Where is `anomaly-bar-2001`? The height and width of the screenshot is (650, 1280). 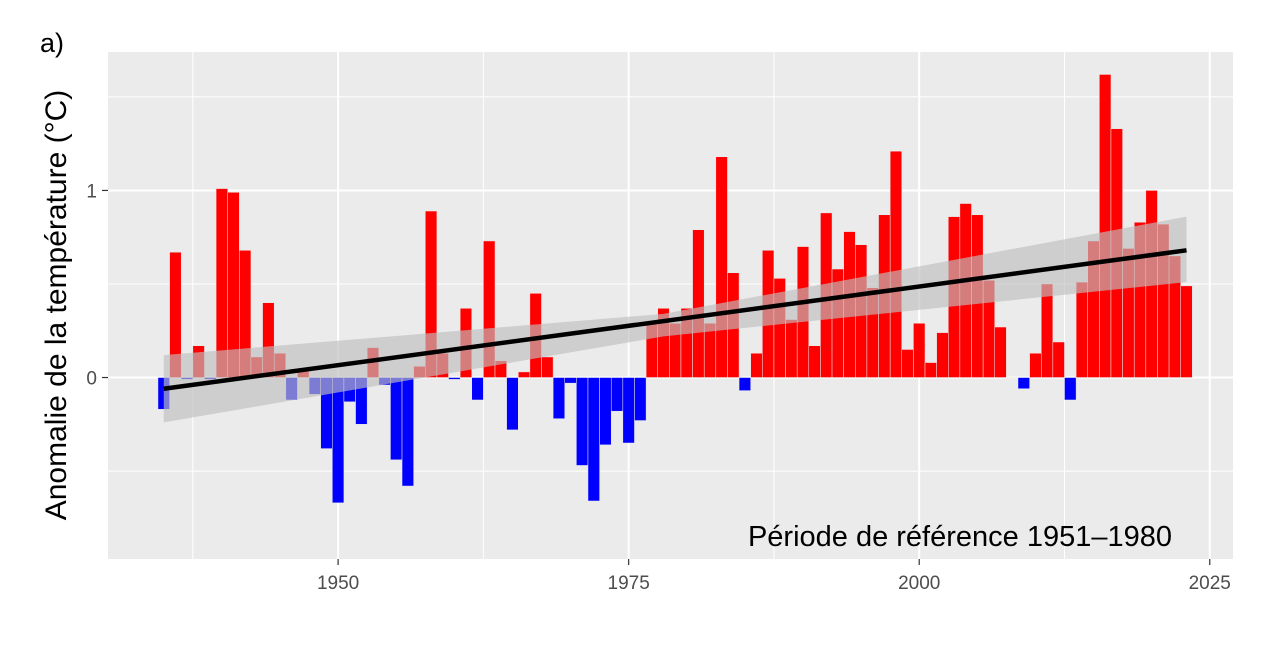
anomaly-bar-2001 is located at coordinates (930, 370).